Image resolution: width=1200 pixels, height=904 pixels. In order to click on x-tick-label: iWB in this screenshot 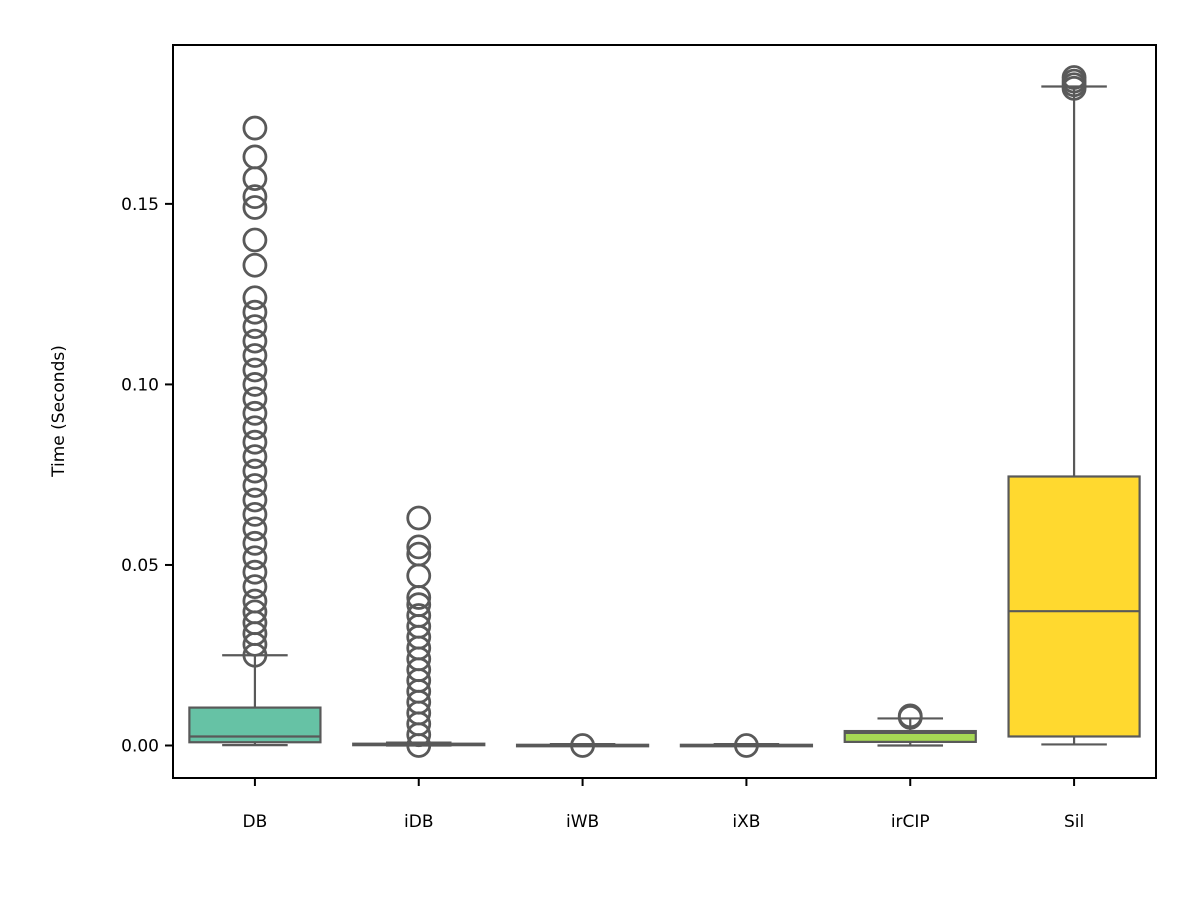, I will do `click(582, 822)`.